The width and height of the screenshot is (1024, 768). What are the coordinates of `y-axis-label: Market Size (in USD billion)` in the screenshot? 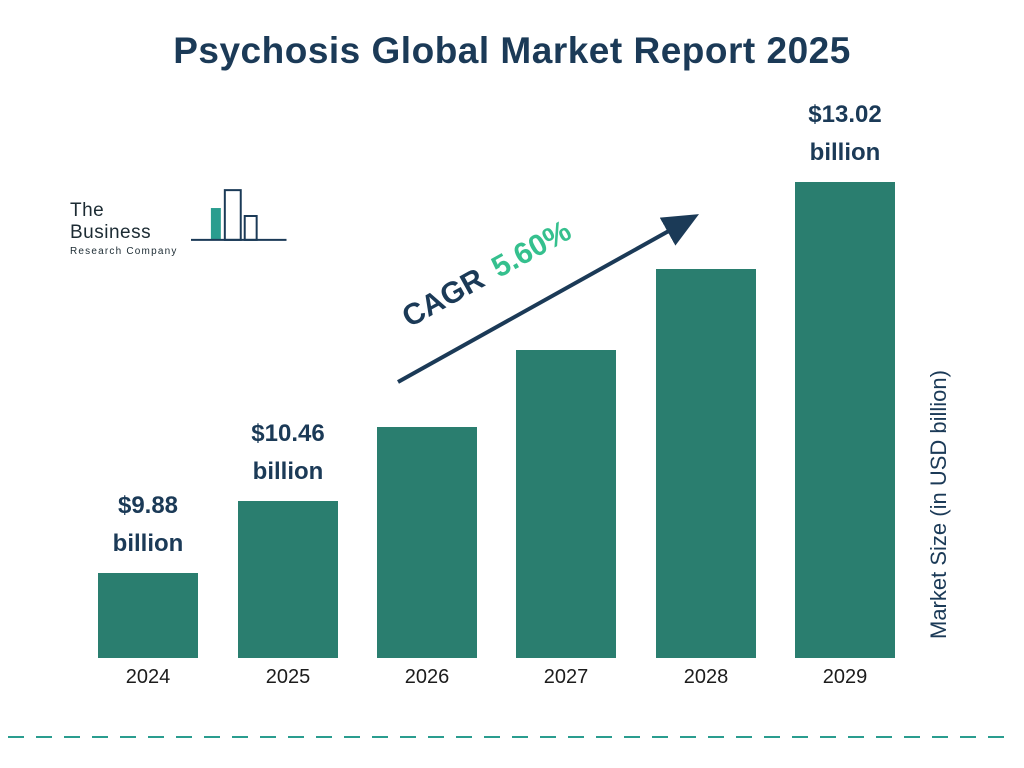 It's located at (938, 505).